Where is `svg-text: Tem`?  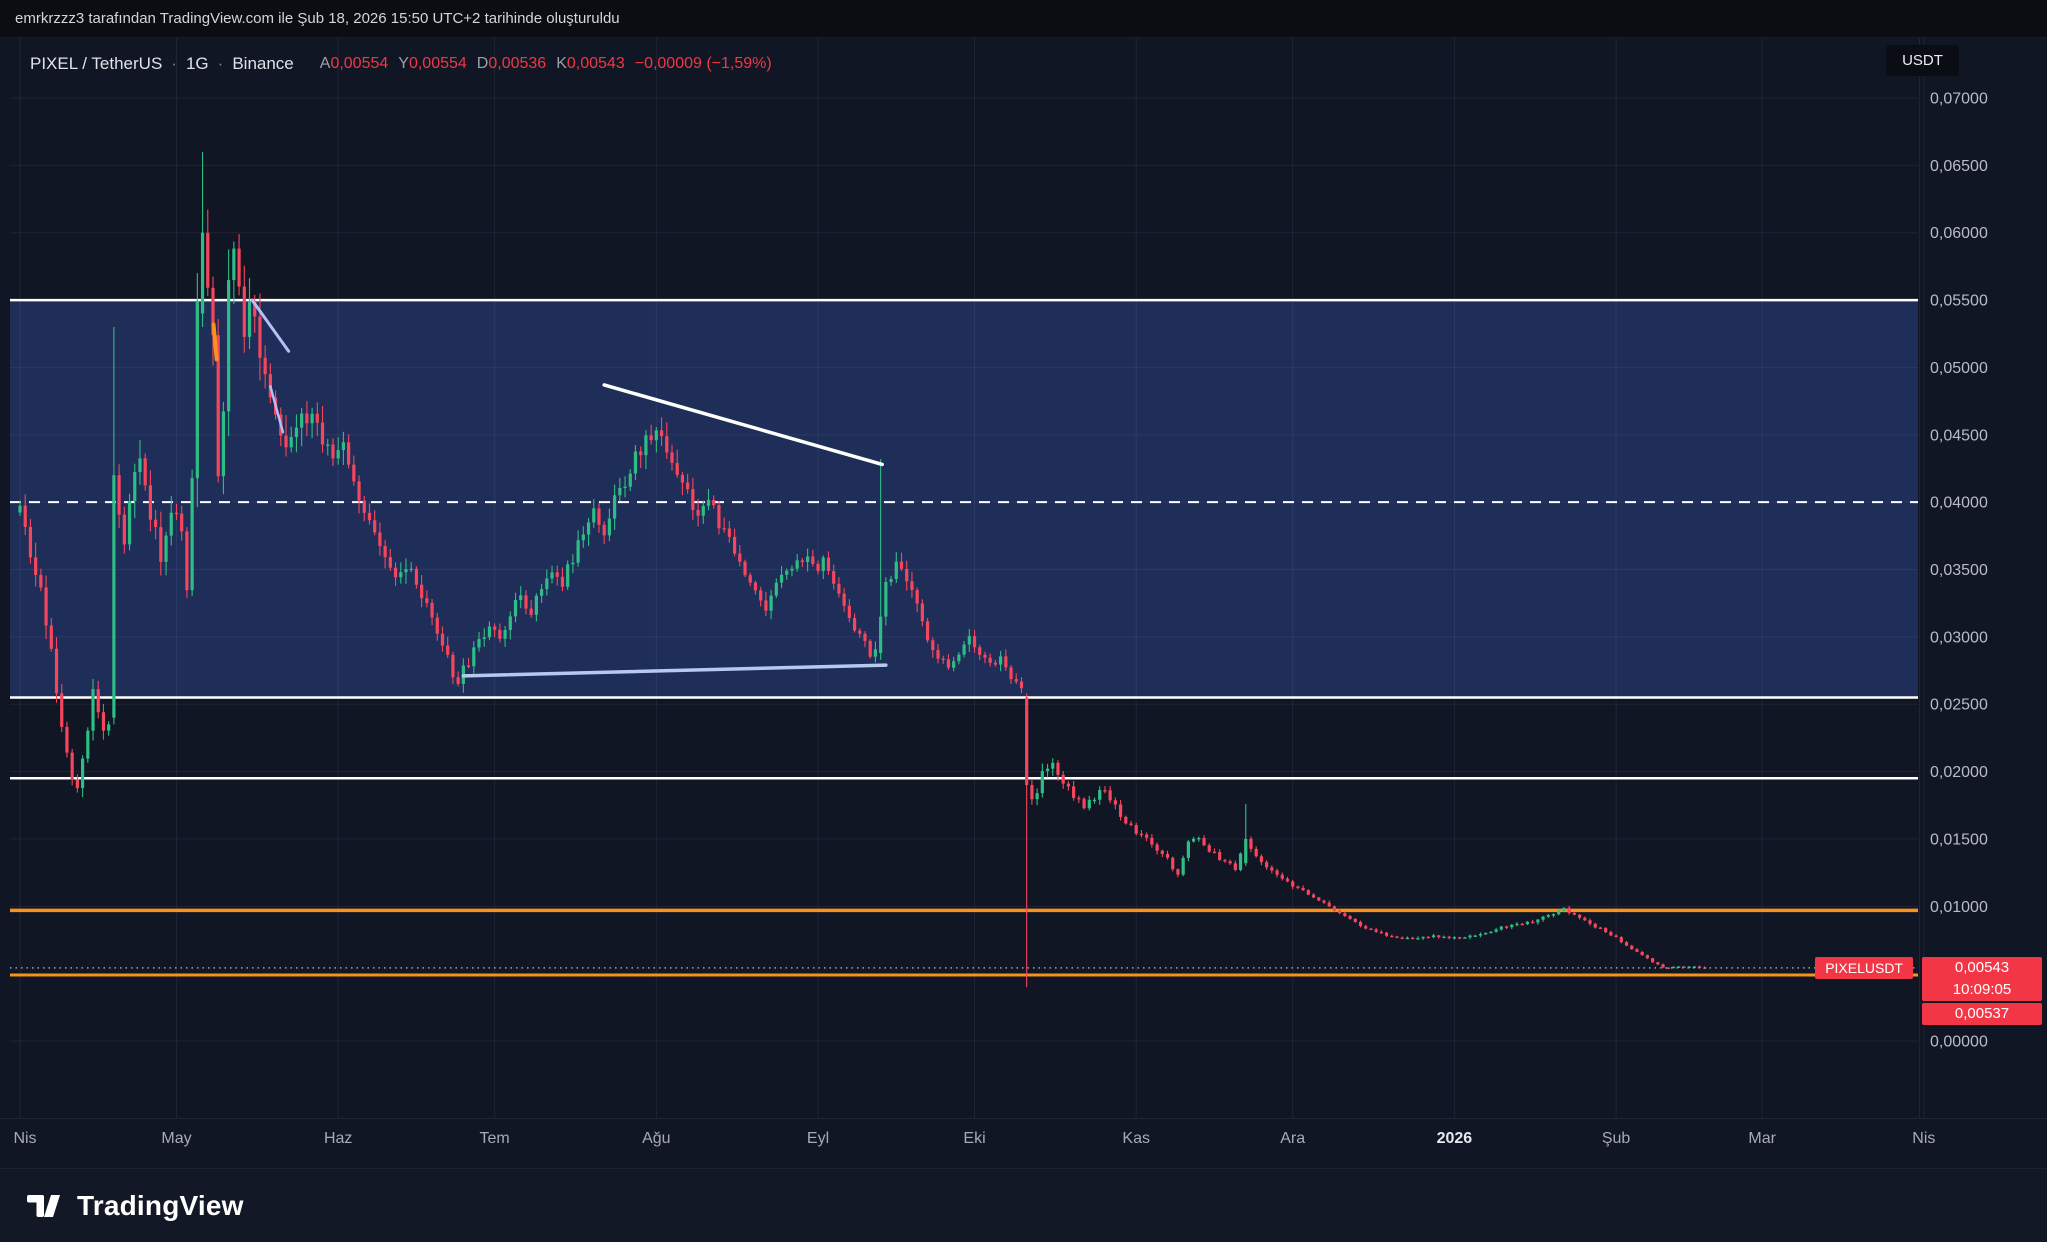
svg-text: Tem is located at coordinates (495, 1138).